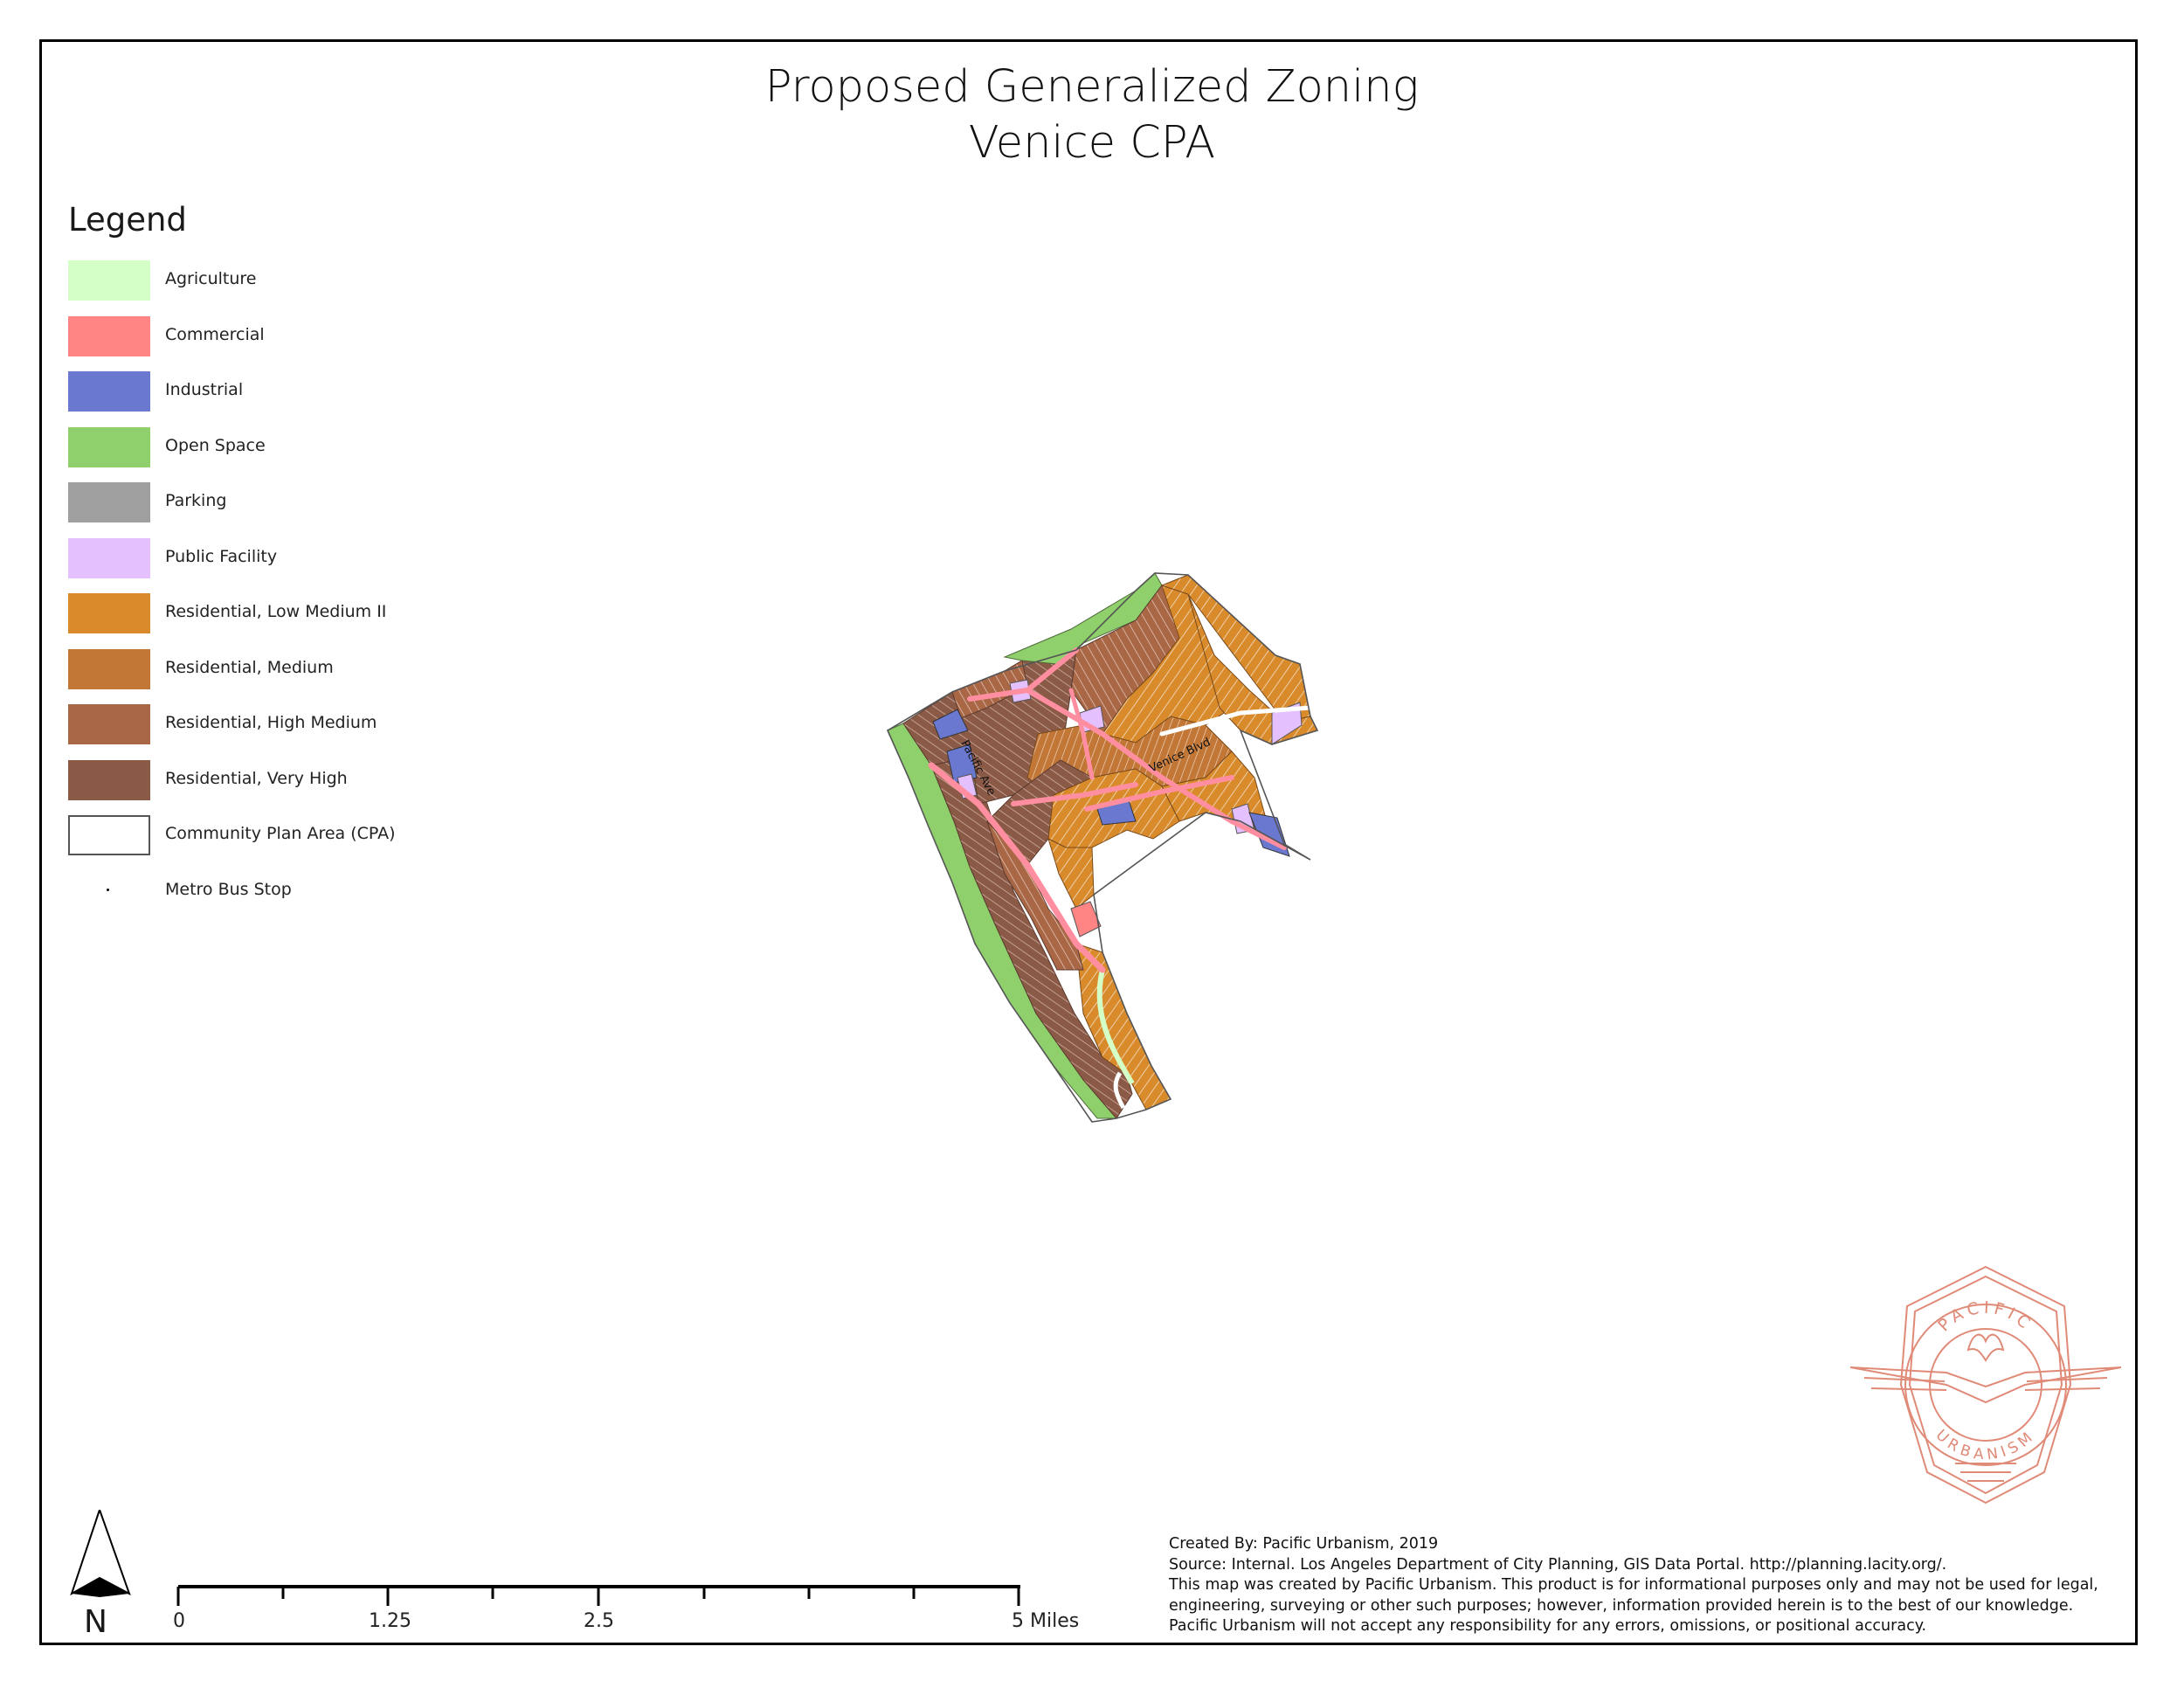 The width and height of the screenshot is (2184, 1688). Describe the element at coordinates (215, 334) in the screenshot. I see `legend-label: Commercial` at that location.